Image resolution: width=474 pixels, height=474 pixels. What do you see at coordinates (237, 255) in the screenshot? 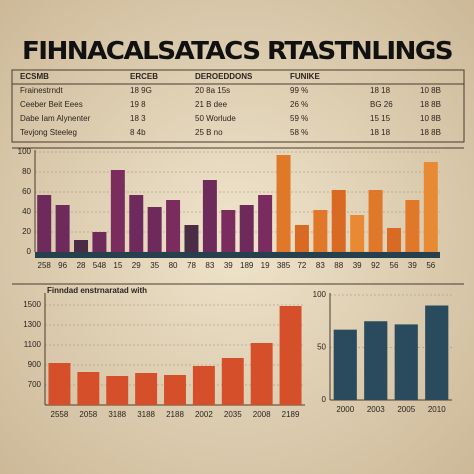
I see `baseline-band` at bounding box center [237, 255].